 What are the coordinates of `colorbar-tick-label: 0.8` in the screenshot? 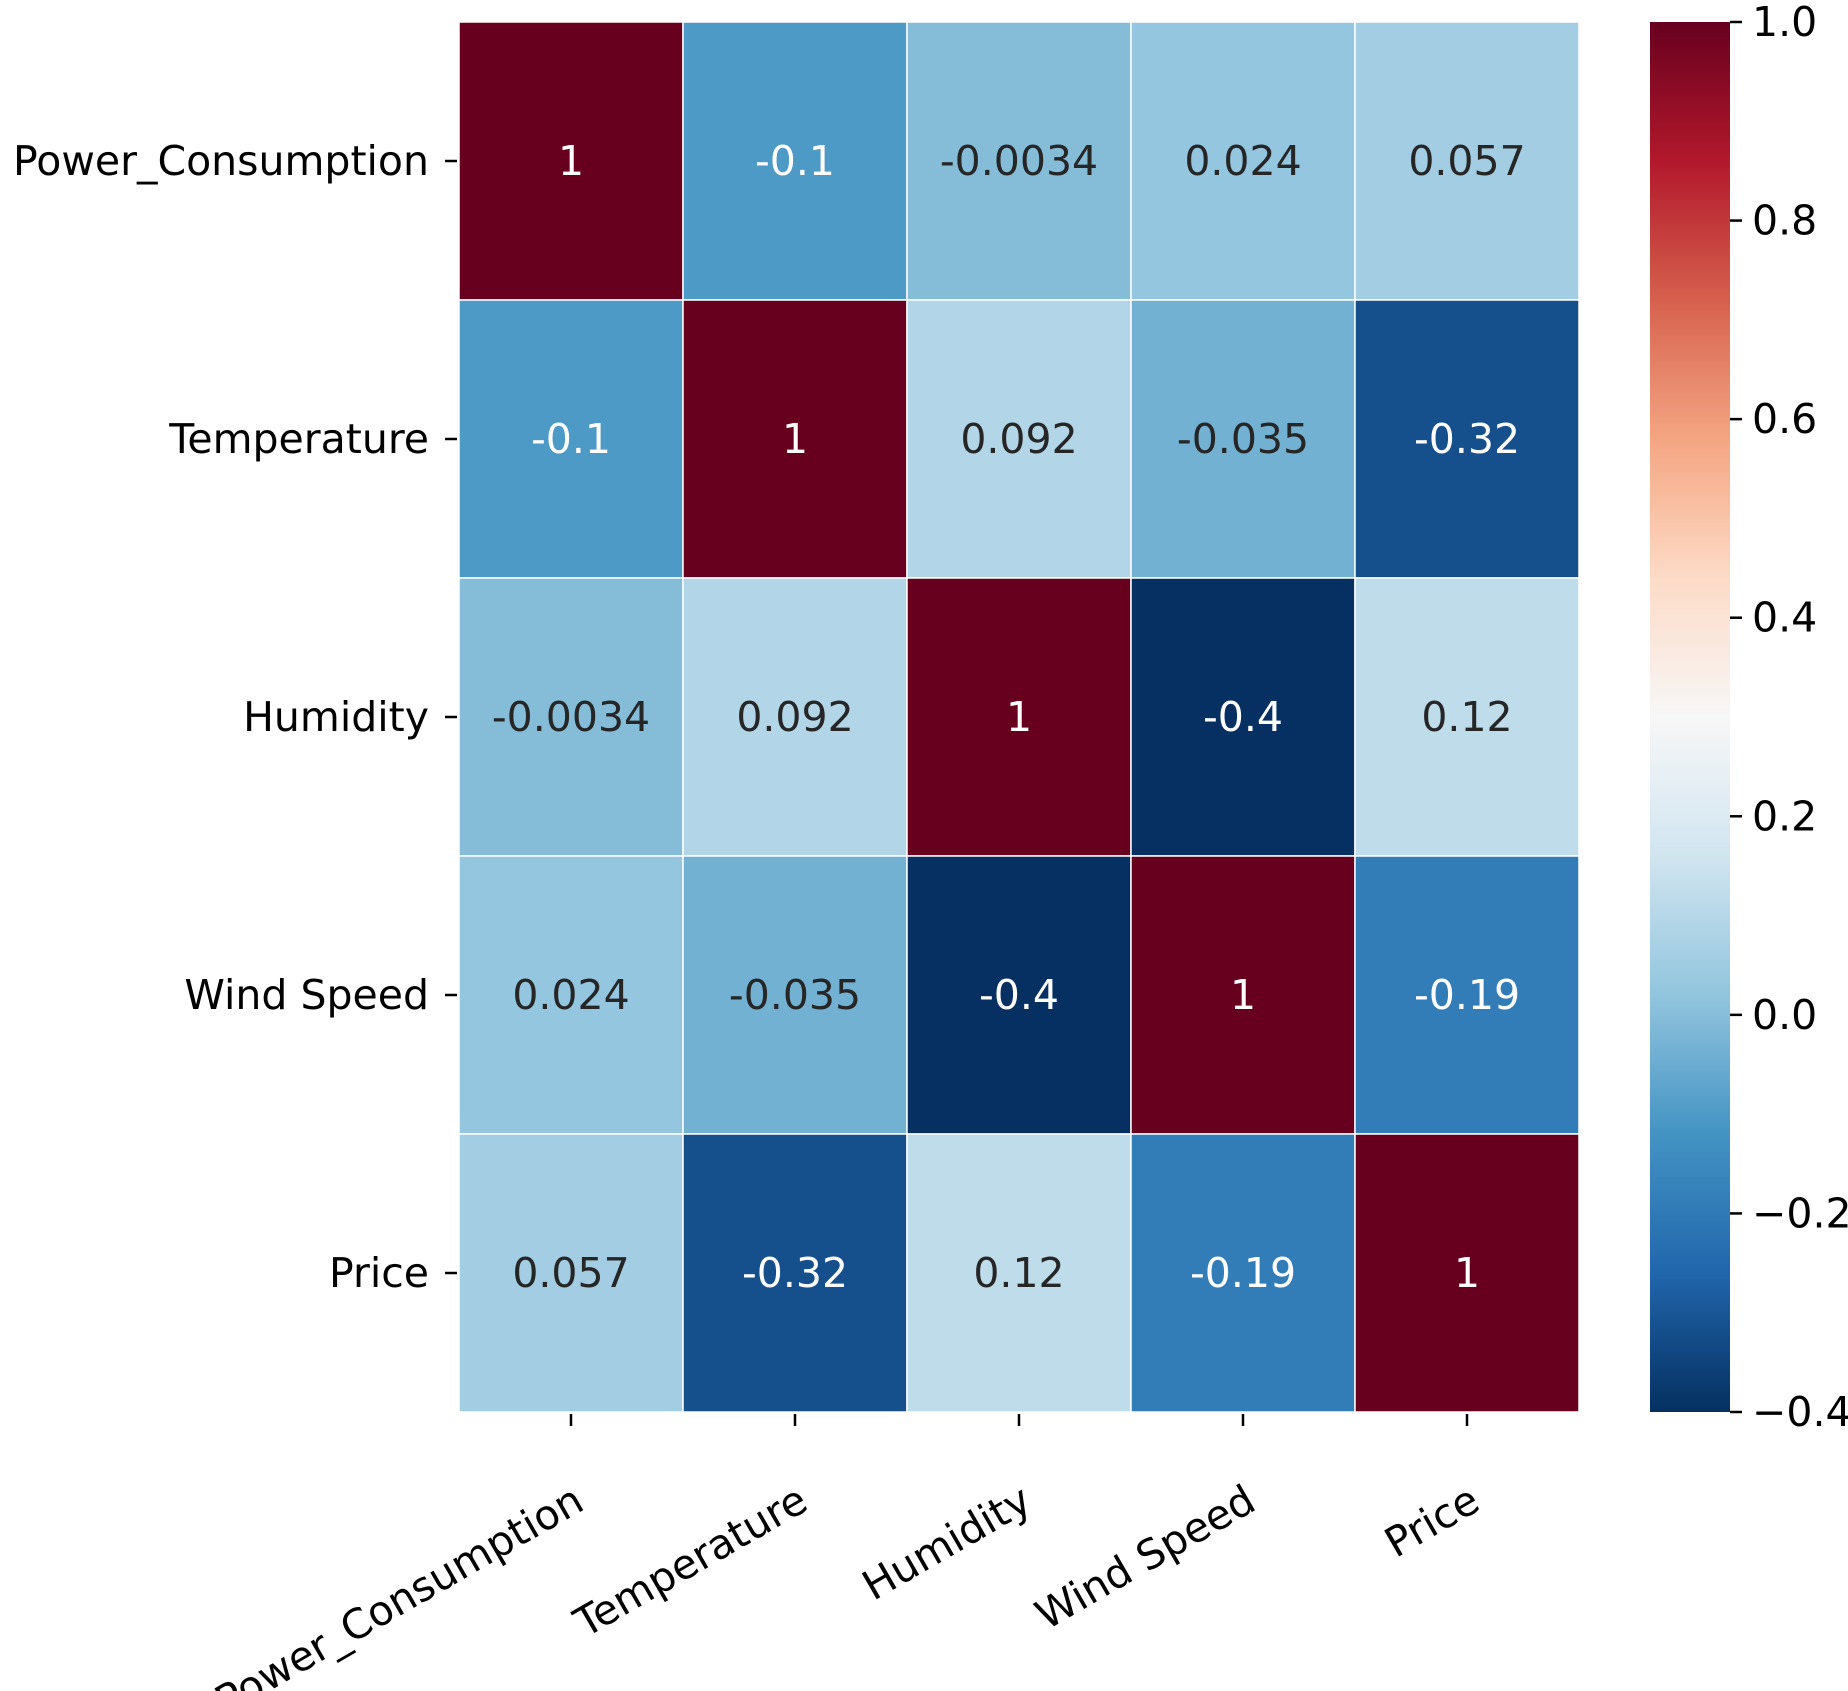 It's located at (1784, 221).